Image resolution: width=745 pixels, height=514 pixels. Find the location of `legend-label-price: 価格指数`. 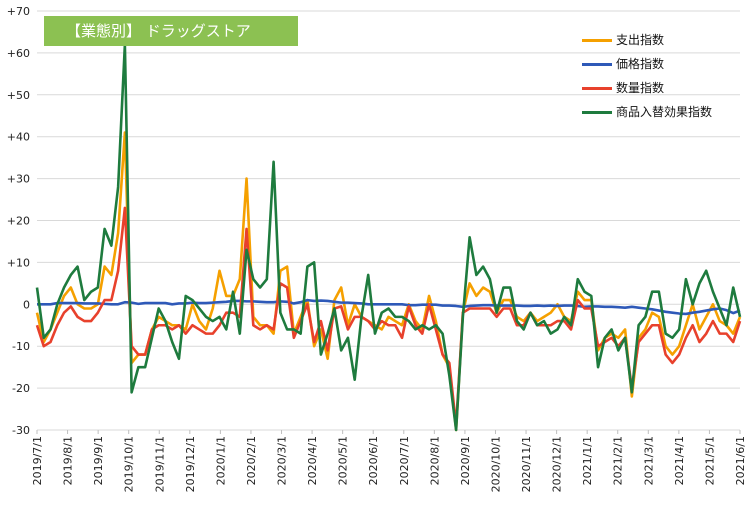

legend-label-price: 価格指数 is located at coordinates (640, 64).